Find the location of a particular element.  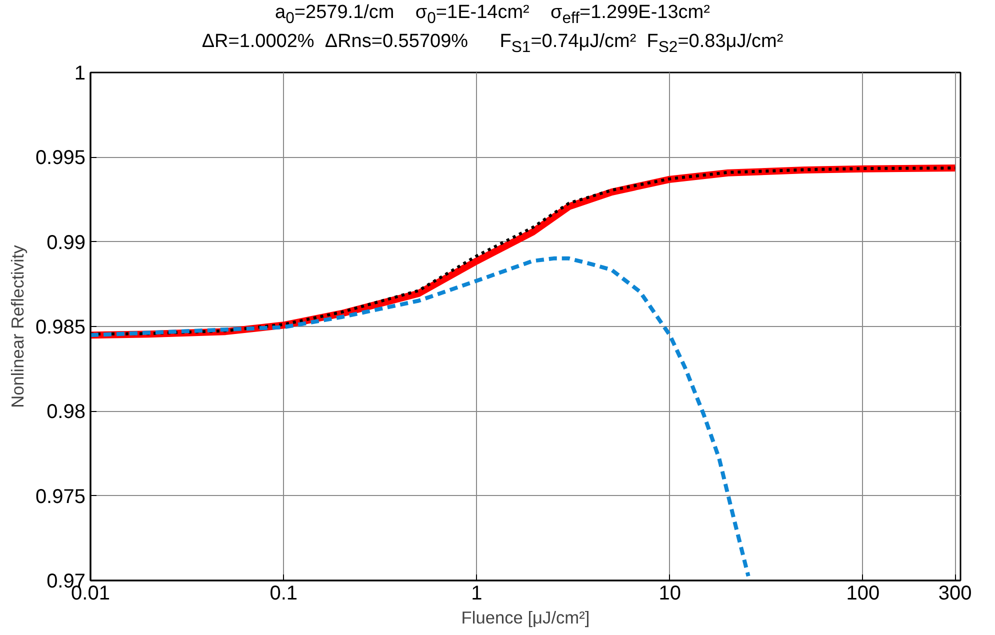

x-tick-label: 0.1 is located at coordinates (284, 593).